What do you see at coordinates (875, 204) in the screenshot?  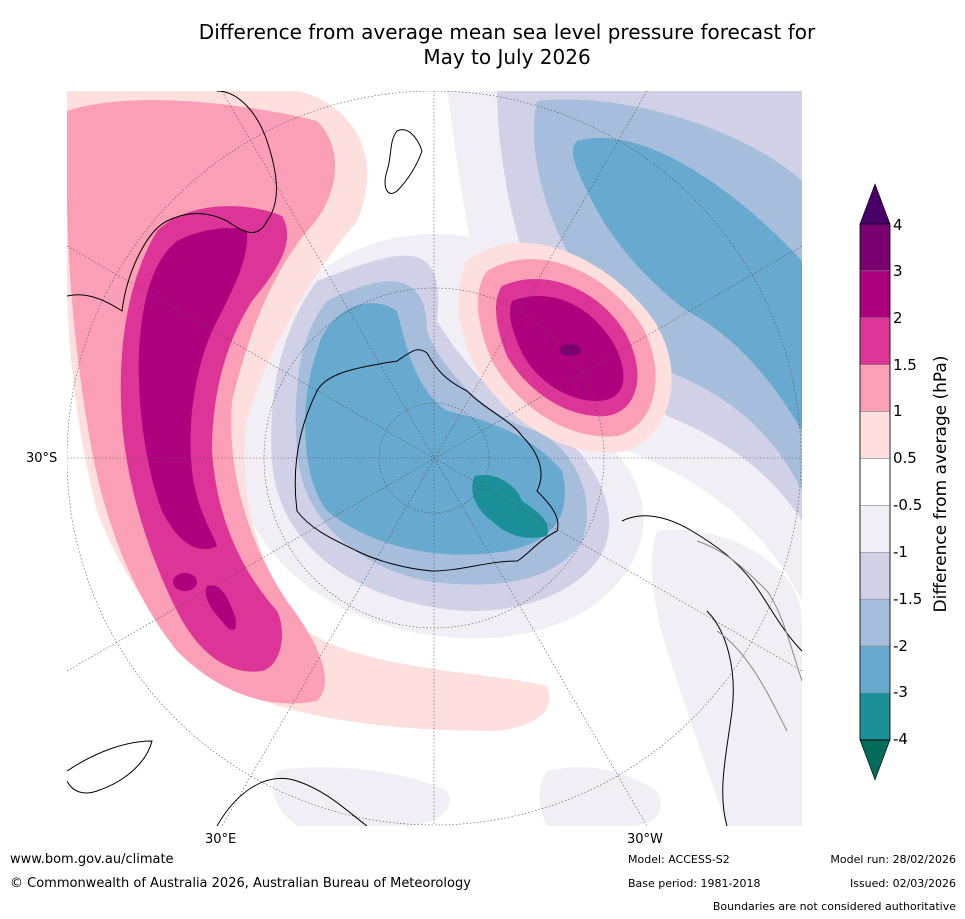 I see `colorbar-over-extension` at bounding box center [875, 204].